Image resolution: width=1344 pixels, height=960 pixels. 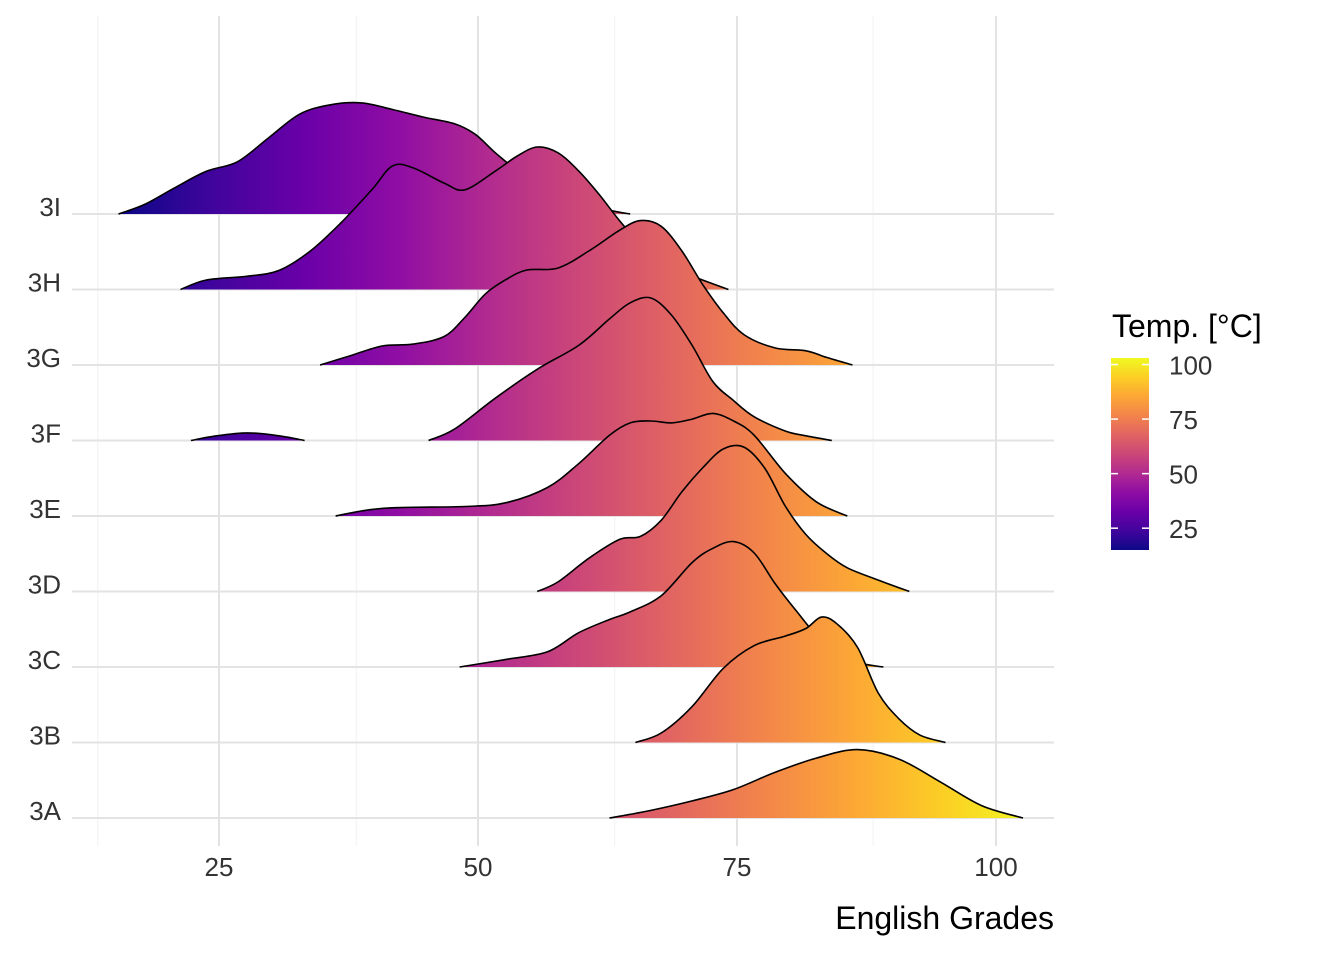 What do you see at coordinates (591, 464) in the screenshot?
I see `ridge-outline-3E` at bounding box center [591, 464].